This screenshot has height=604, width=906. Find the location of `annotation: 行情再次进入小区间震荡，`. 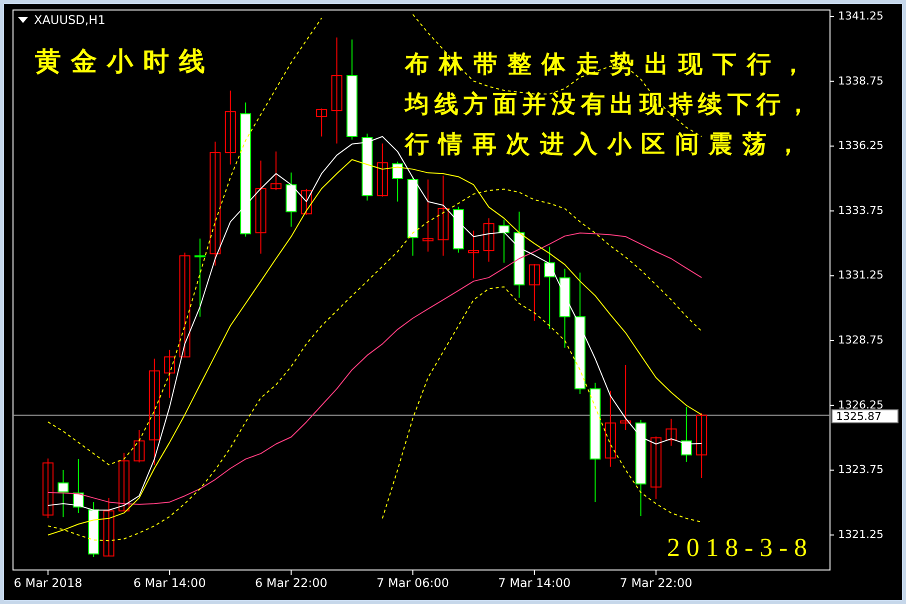

annotation: 行情再次进入小区间震荡， is located at coordinates (602, 143).